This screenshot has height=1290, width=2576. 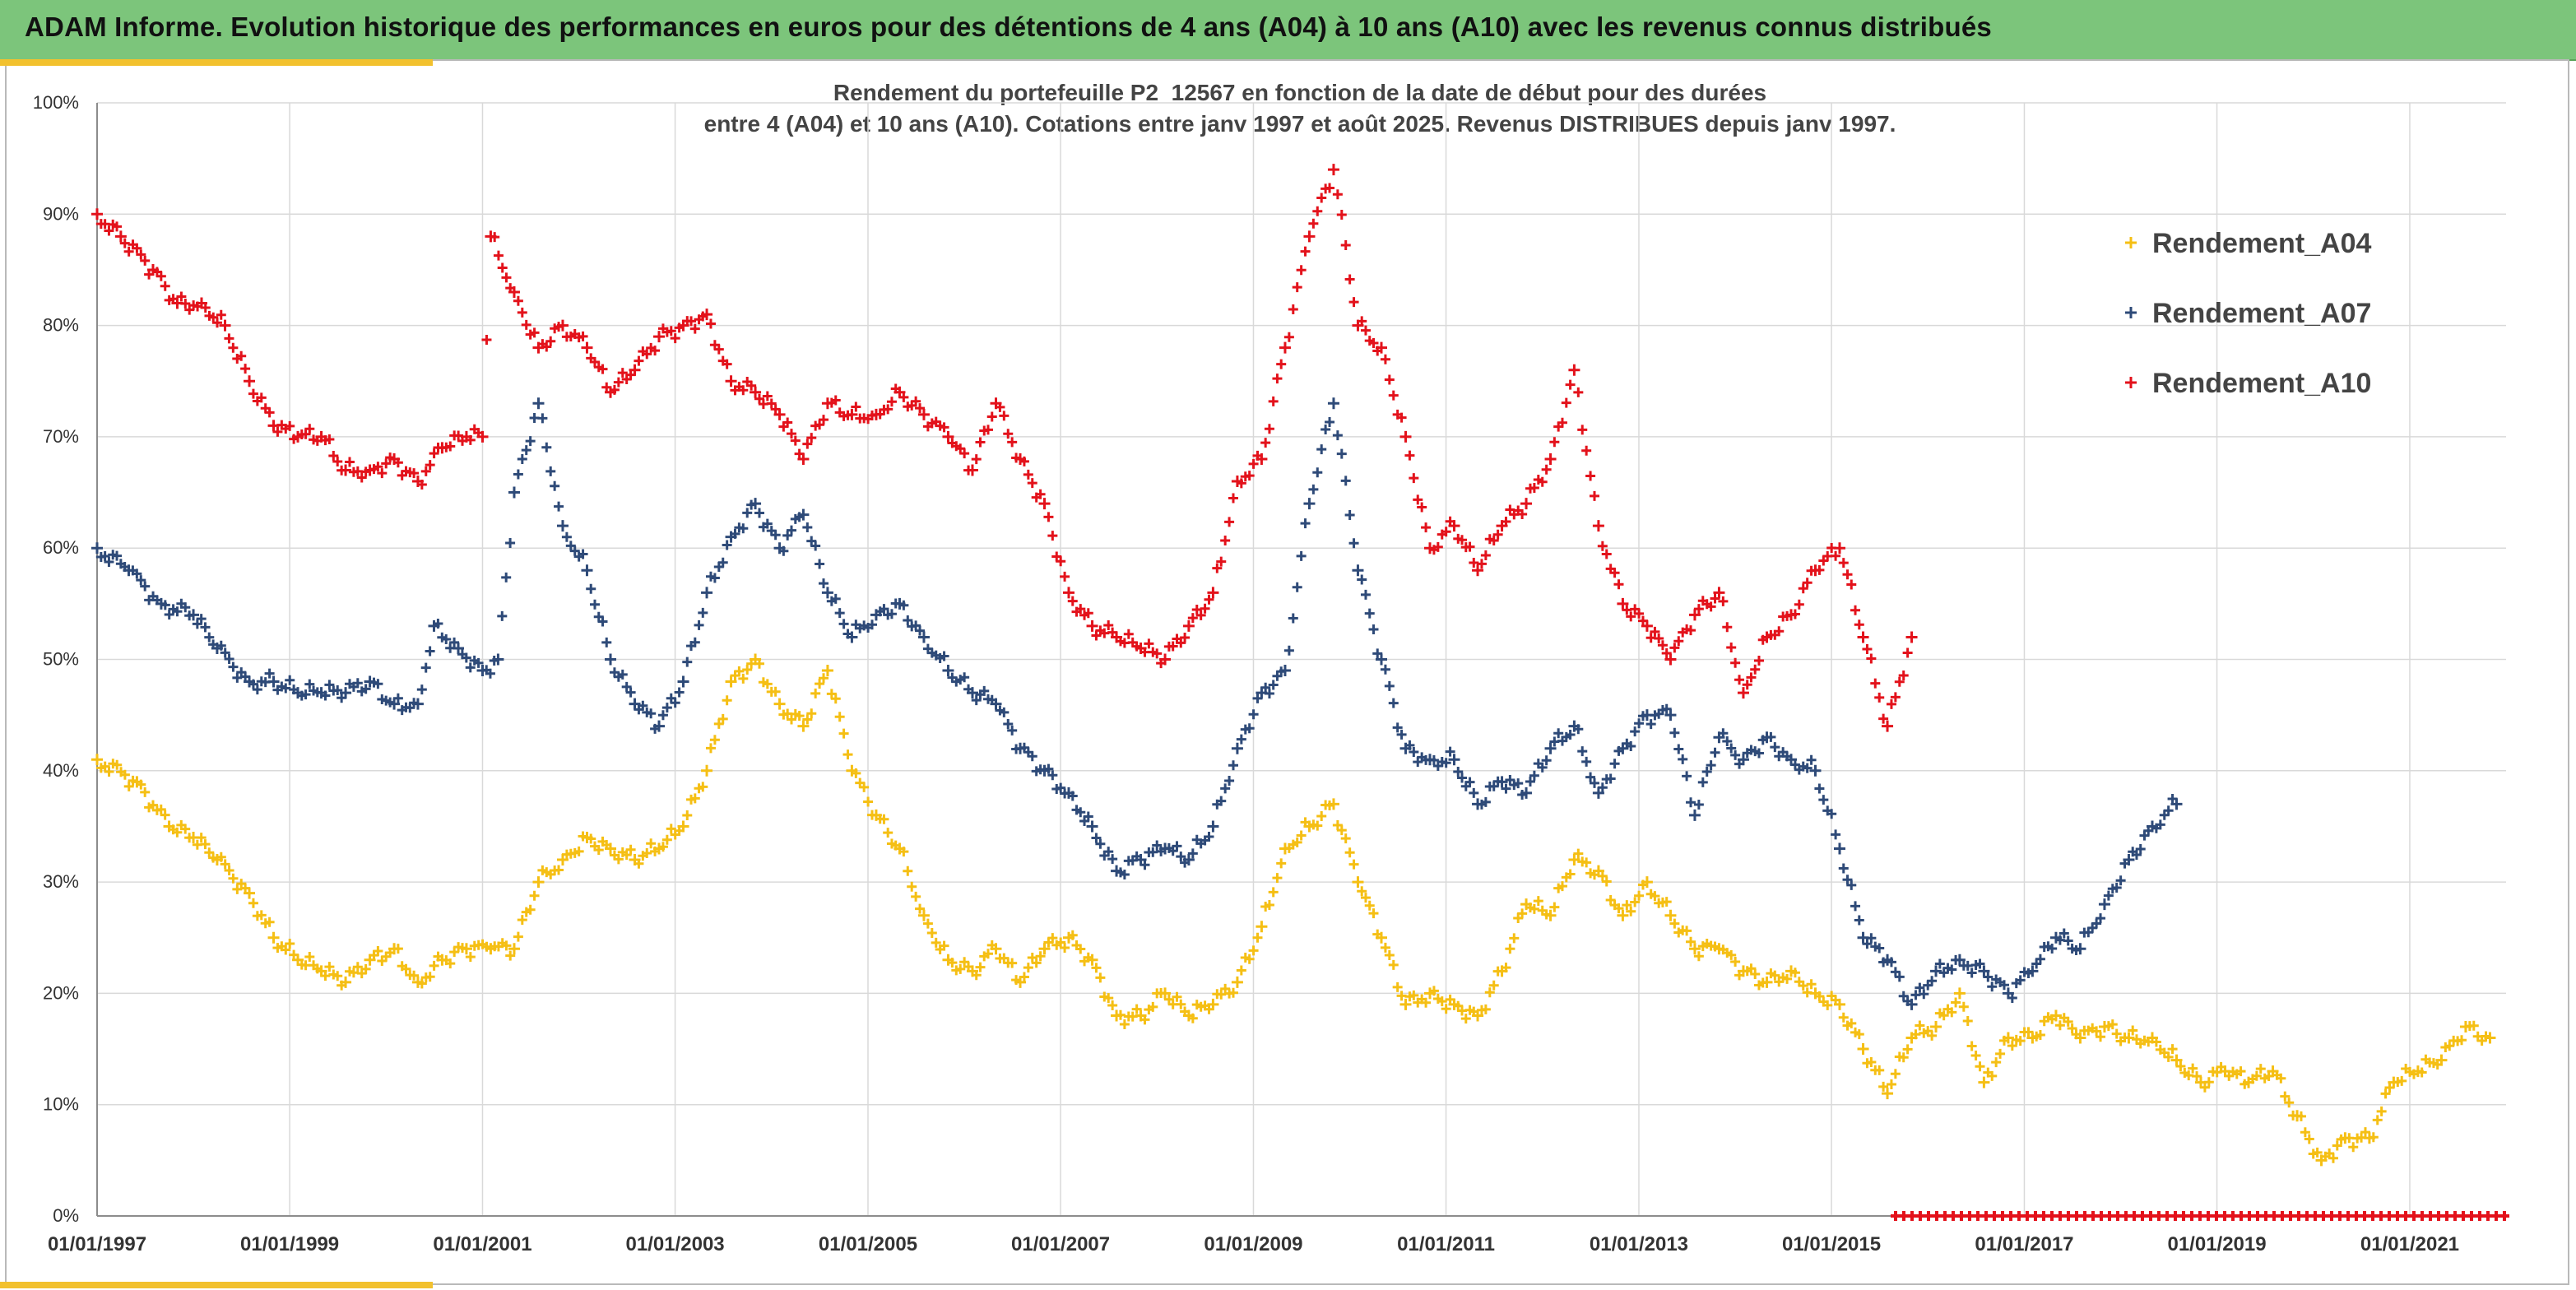 I want to click on x-tick-label: 01/01/2009, so click(x=1253, y=1244).